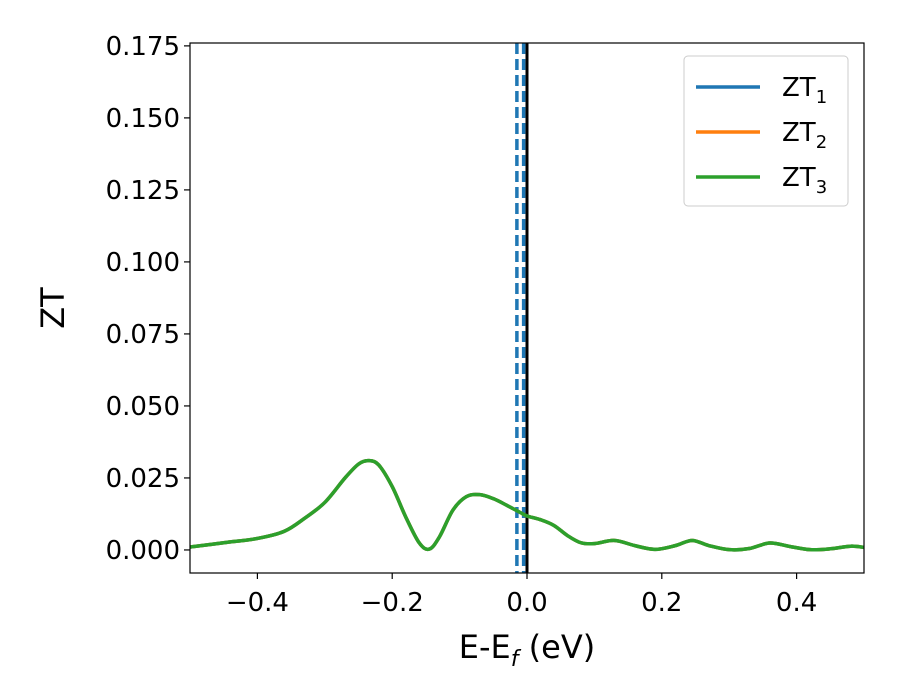 The image size is (900, 700). I want to click on x-tick-label-1: −0.4, so click(257, 603).